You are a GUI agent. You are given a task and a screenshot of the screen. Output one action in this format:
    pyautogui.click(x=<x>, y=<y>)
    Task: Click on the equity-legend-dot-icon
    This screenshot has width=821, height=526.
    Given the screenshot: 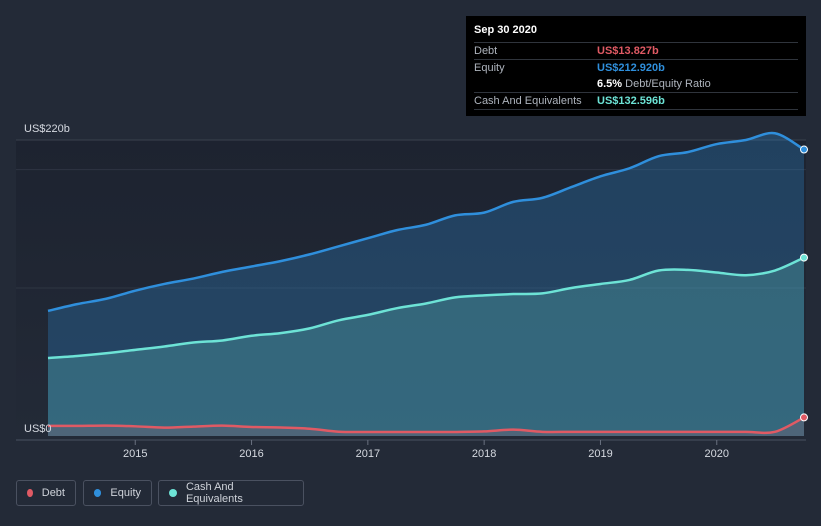 What is the action you would take?
    pyautogui.click(x=98, y=493)
    